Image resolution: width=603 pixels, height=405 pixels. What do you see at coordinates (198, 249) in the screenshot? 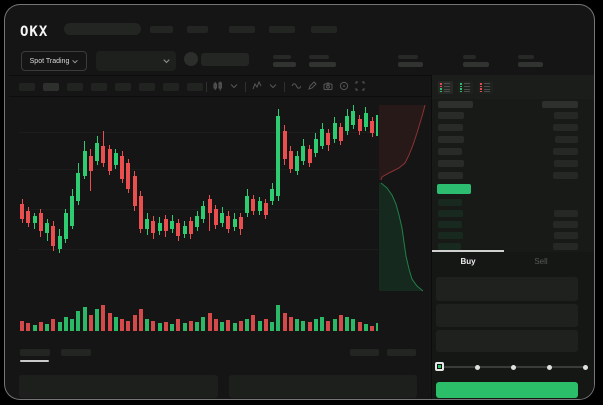
I see `gridline` at bounding box center [198, 249].